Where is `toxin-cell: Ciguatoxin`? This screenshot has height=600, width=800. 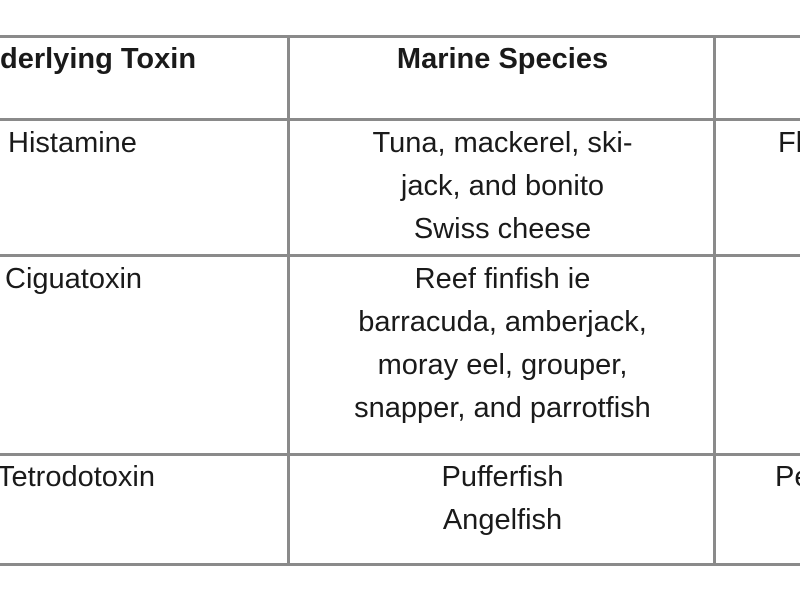 toxin-cell: Ciguatoxin is located at coordinates (74, 279).